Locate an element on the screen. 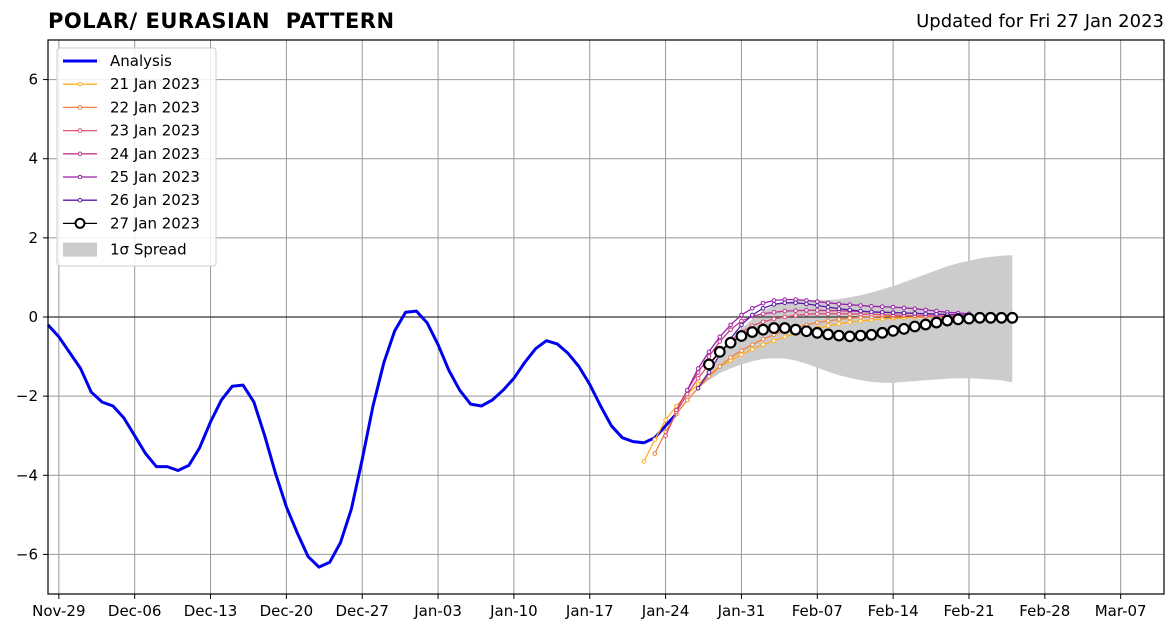 The width and height of the screenshot is (1176, 633). x-tick-label: Jan-17 is located at coordinates (589, 611).